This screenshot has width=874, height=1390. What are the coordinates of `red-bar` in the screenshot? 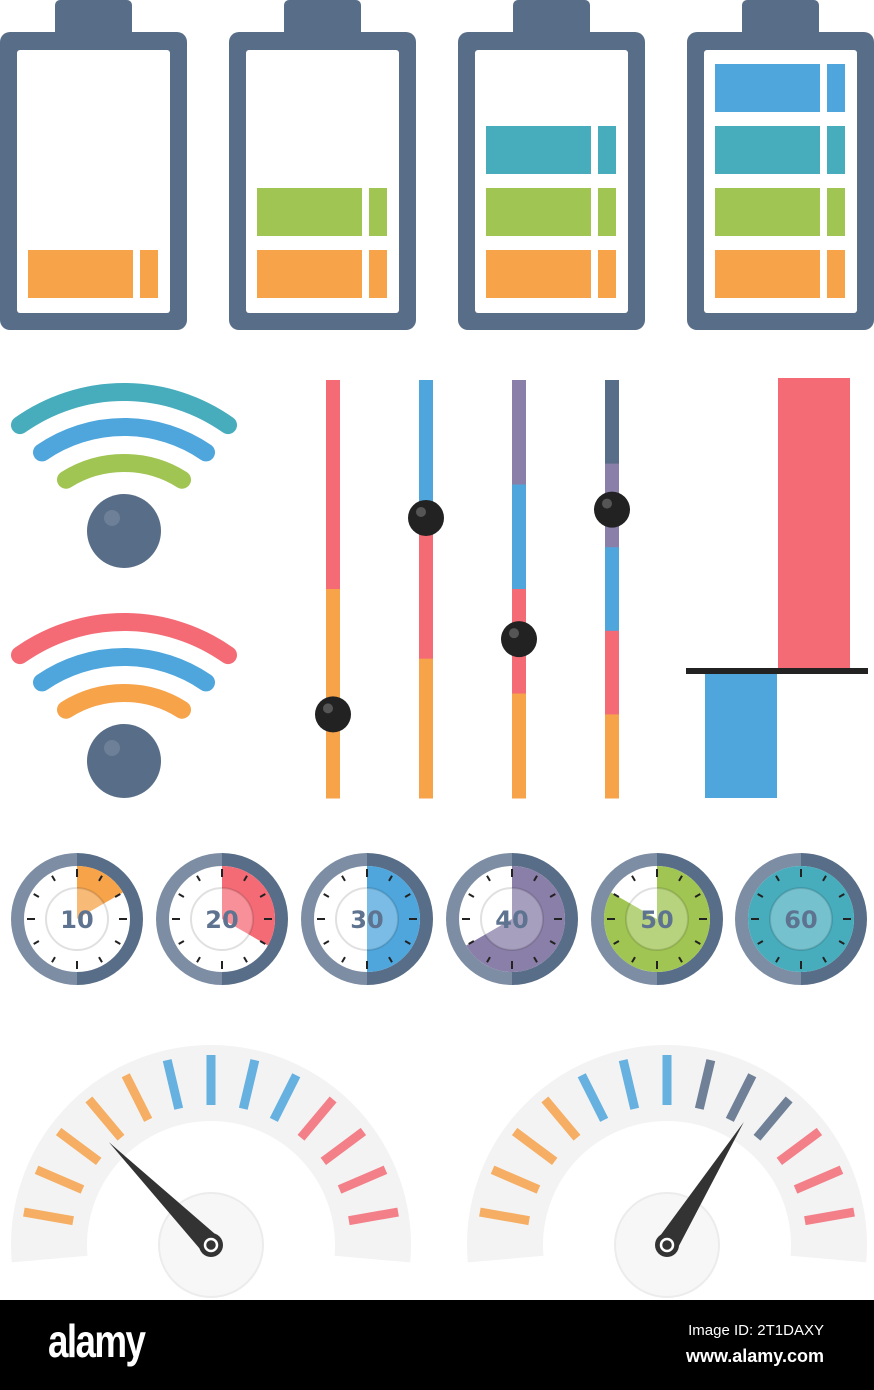 It's located at (814, 523).